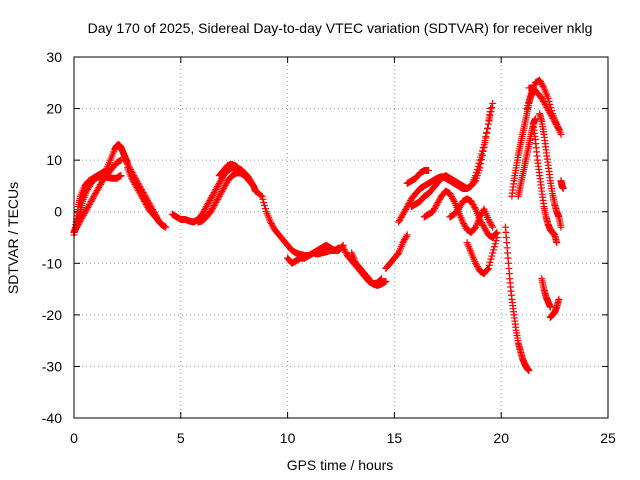 The image size is (640, 480). What do you see at coordinates (288, 438) in the screenshot?
I see `x-tick-label: 10` at bounding box center [288, 438].